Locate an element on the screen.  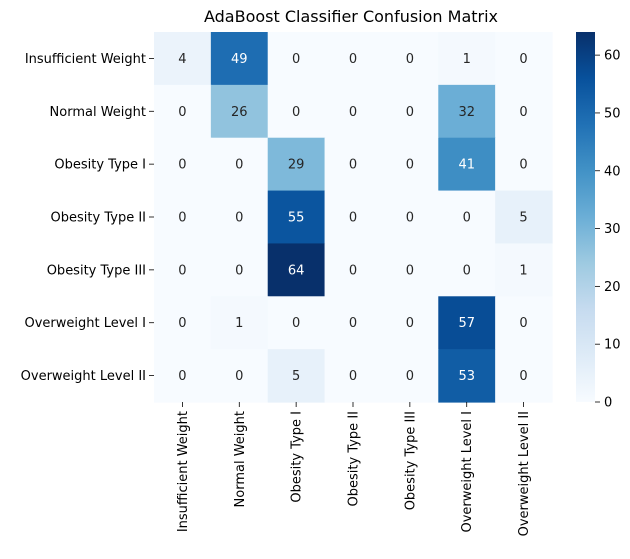
cell-value-r6-c5: 53 is located at coordinates (466, 376).